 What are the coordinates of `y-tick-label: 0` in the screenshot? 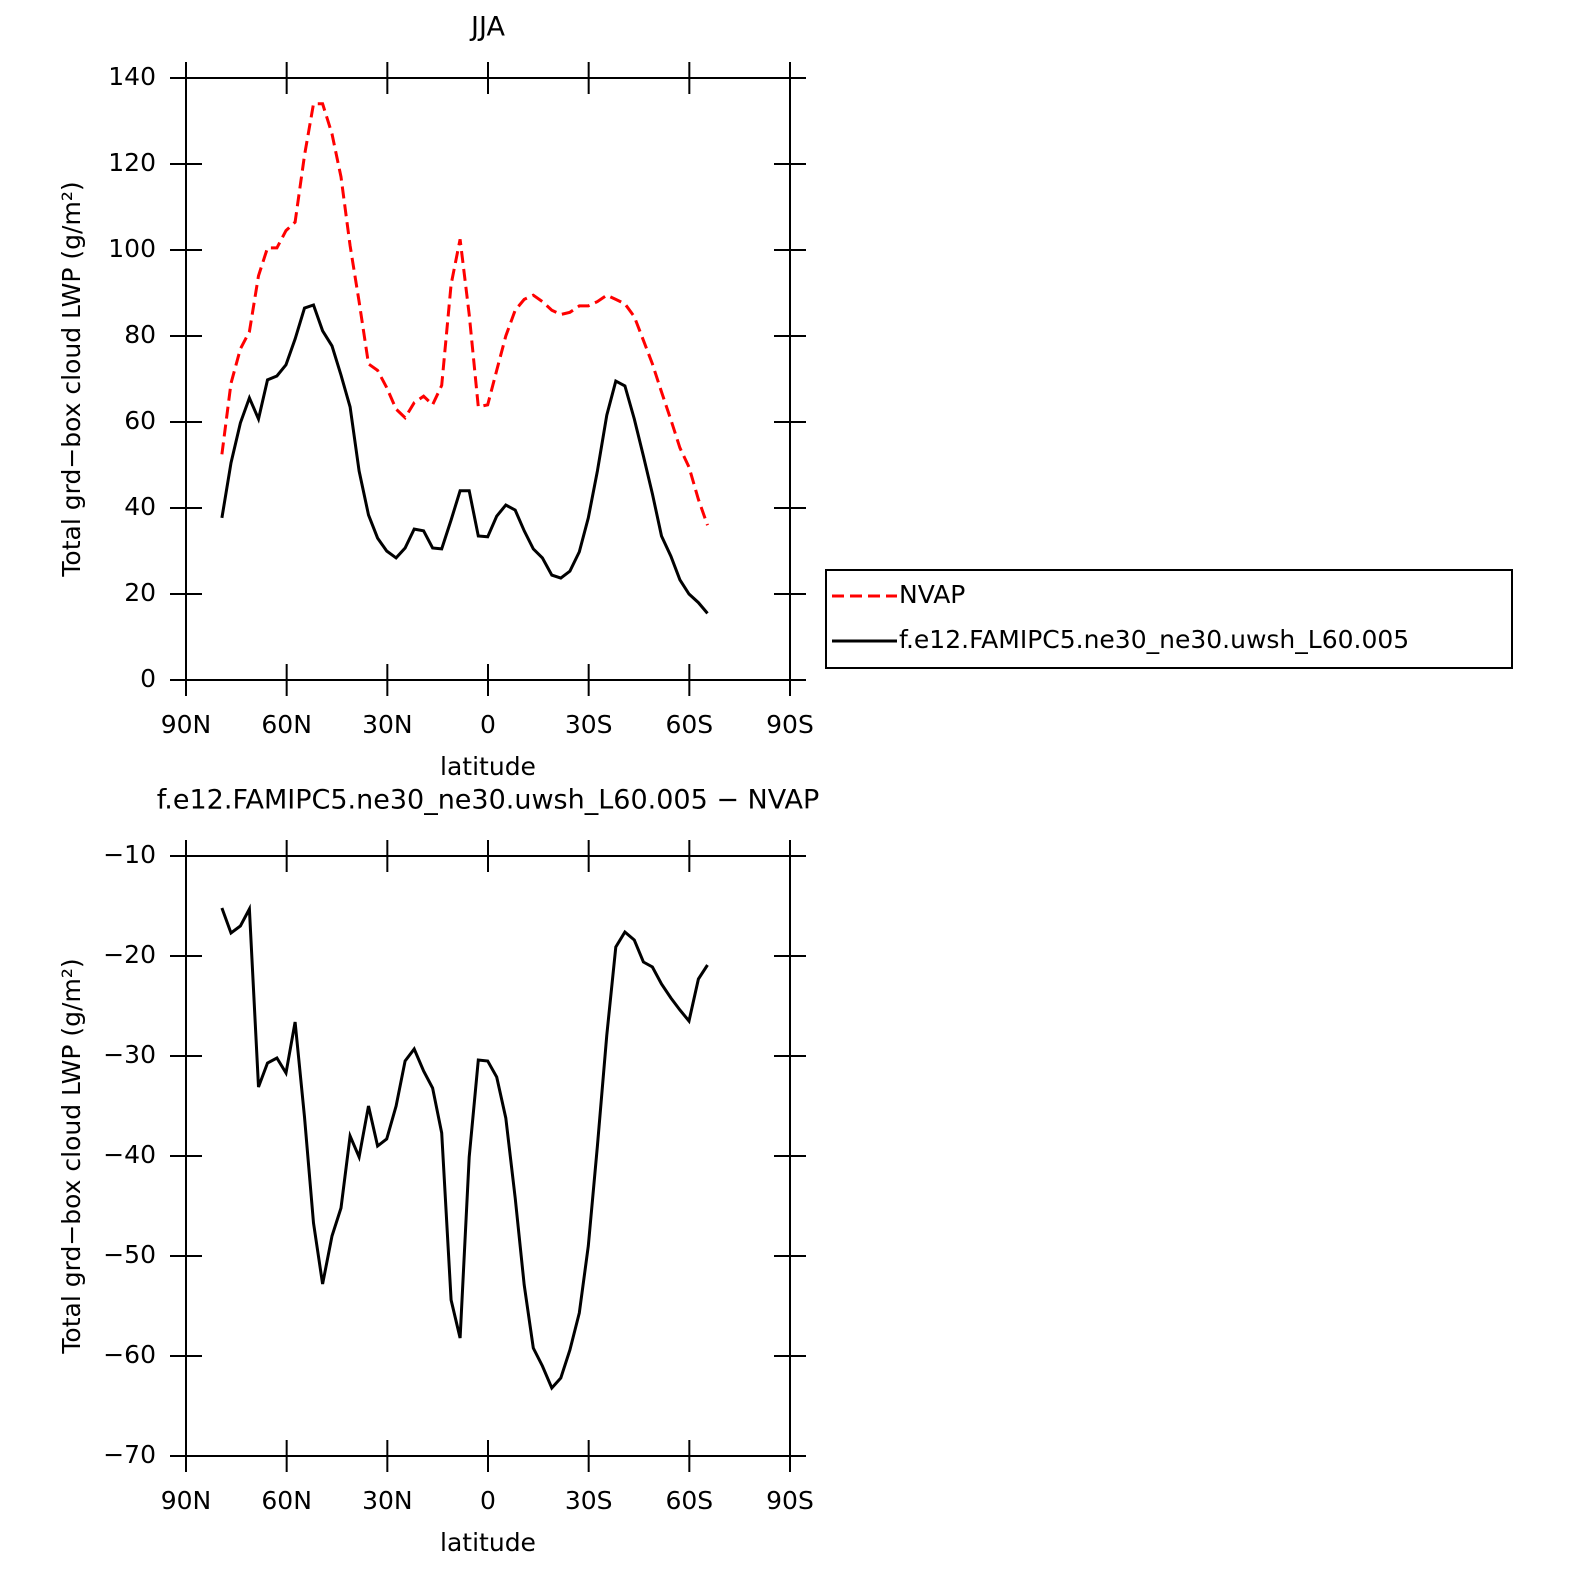 It's located at (148, 678).